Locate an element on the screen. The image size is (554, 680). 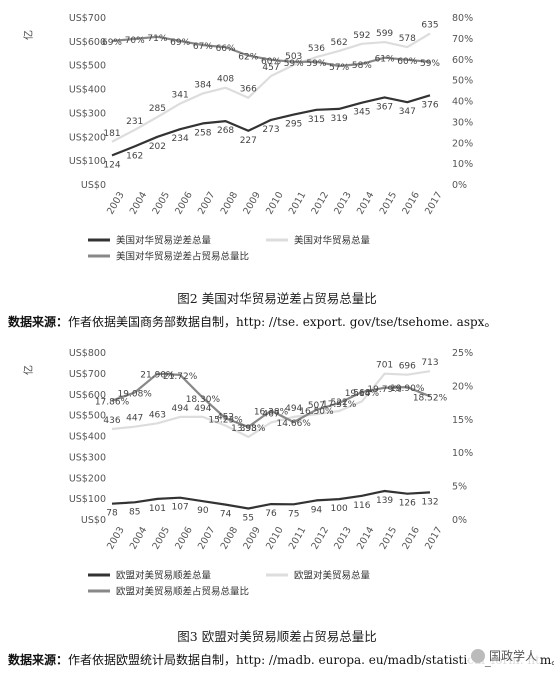
c1-data-label: 592 is located at coordinates (361, 36).